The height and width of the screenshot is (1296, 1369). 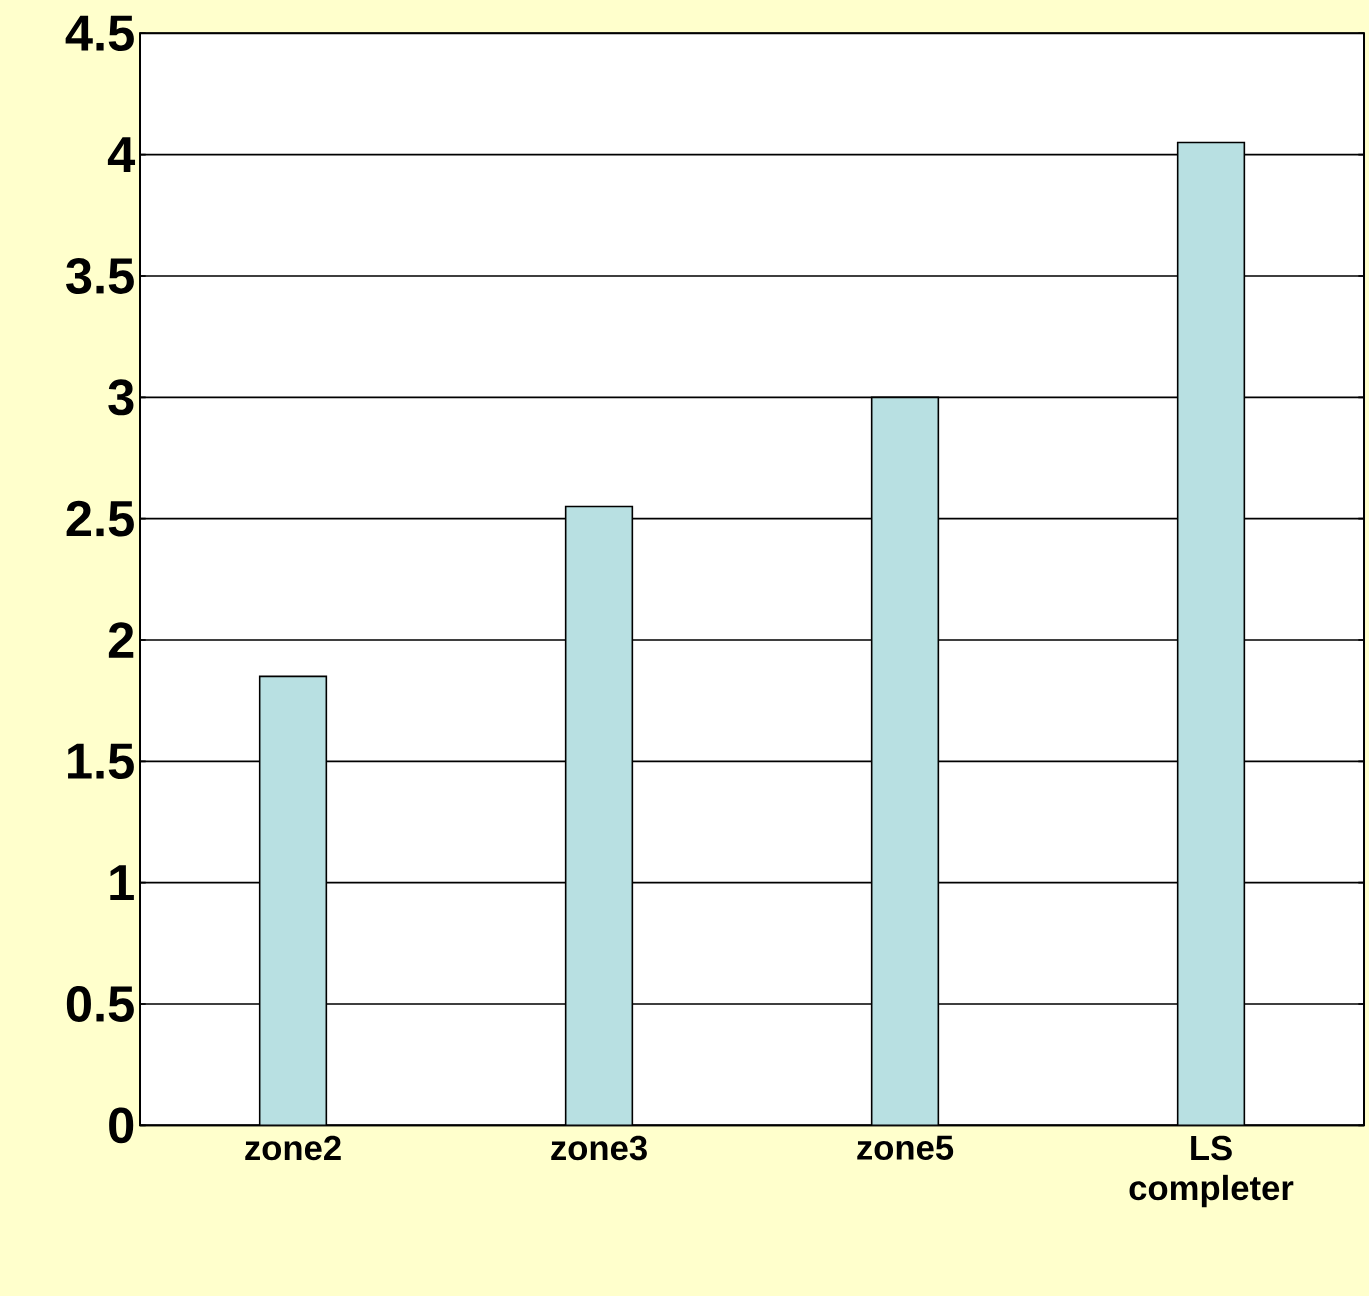 I want to click on y-tick-label: 3, so click(x=121, y=397).